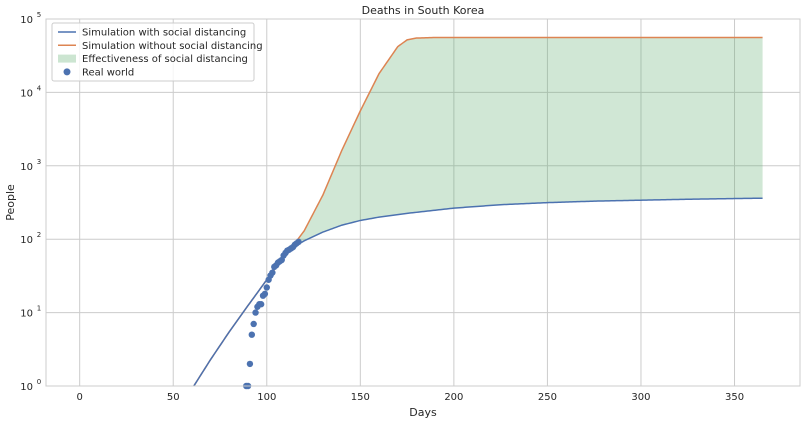  I want to click on y-tick-exponent: 5, so click(39, 15).